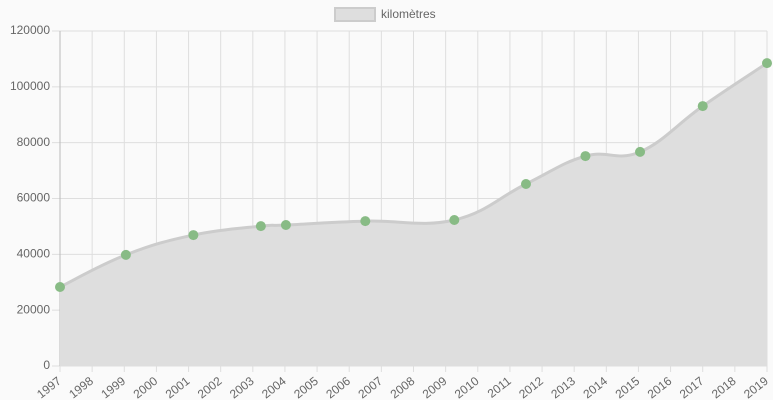 This screenshot has height=400, width=773. What do you see at coordinates (34, 254) in the screenshot?
I see `y-tick-label: 40000` at bounding box center [34, 254].